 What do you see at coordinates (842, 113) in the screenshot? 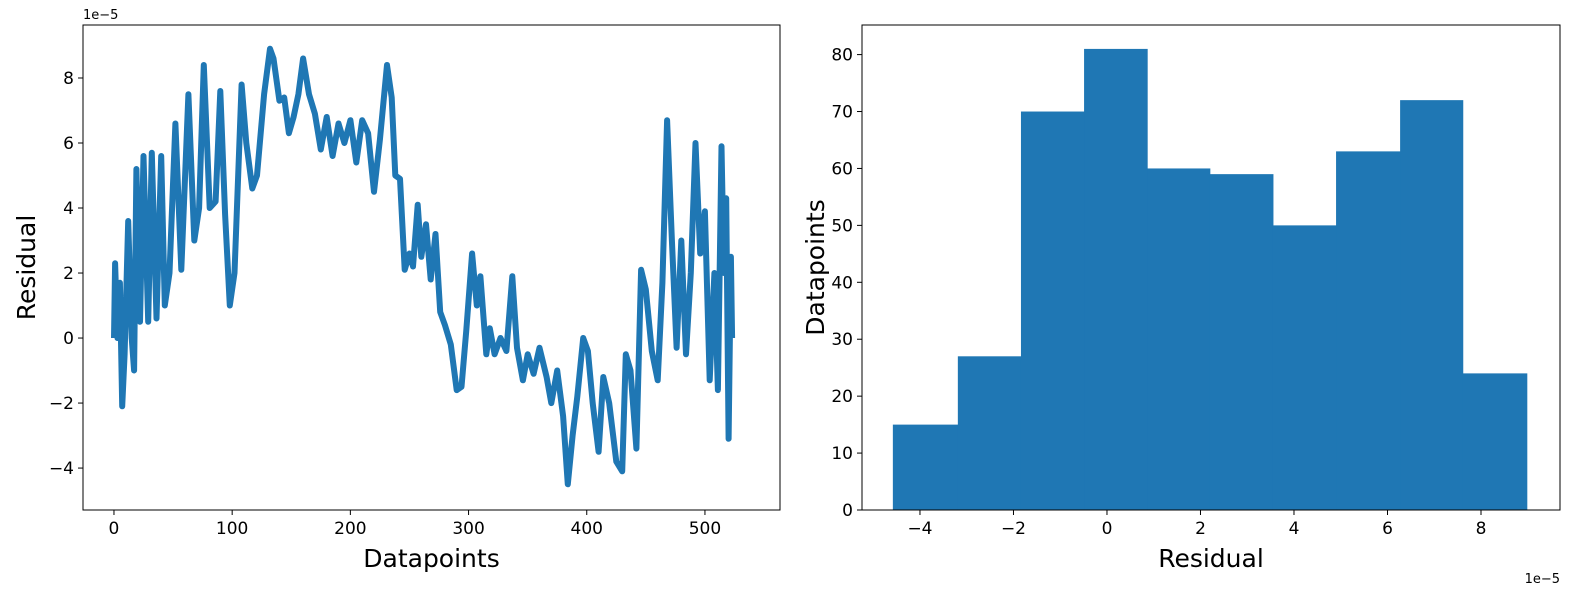
I see `y-tick-label: 70` at bounding box center [842, 113].